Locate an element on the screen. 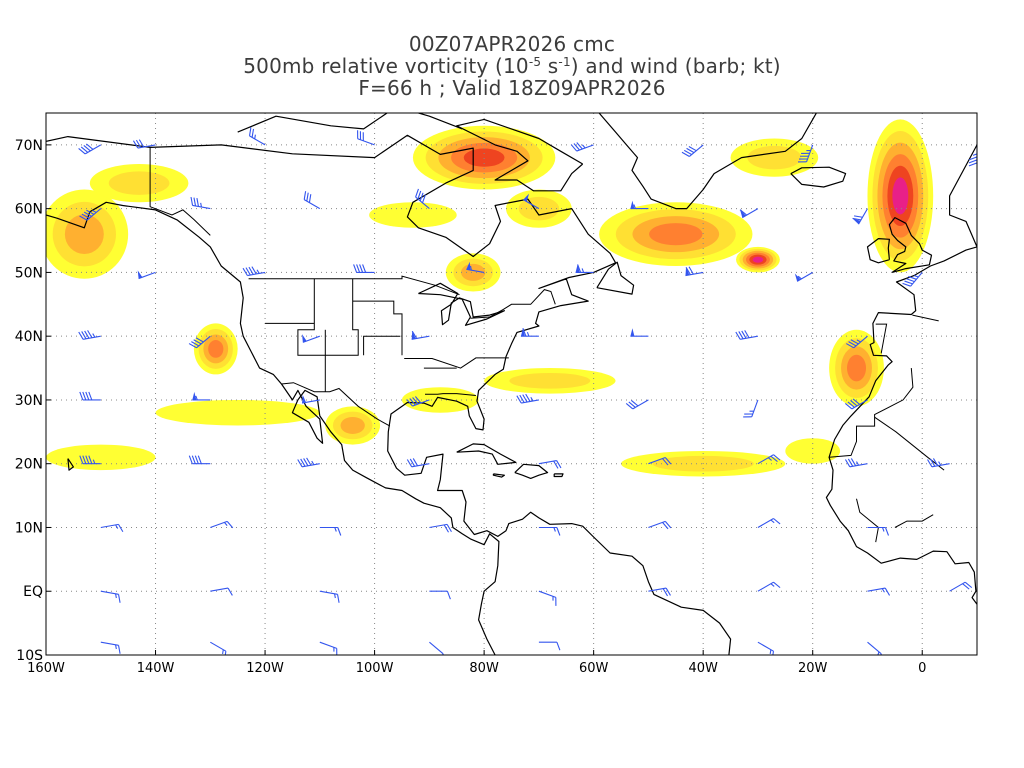  vorticity-feature-northeast-atlantic-band is located at coordinates (900, 196).